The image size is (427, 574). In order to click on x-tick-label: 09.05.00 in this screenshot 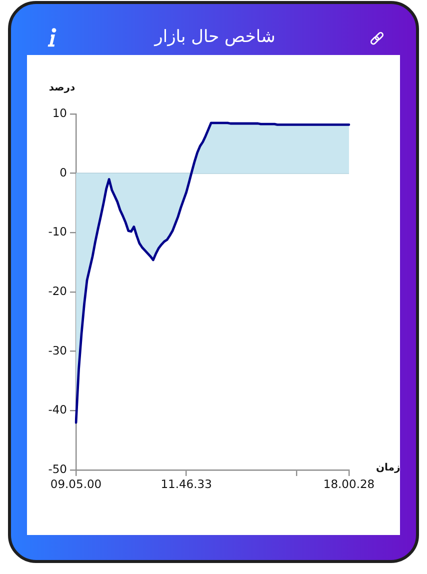, I will do `click(76, 483)`.